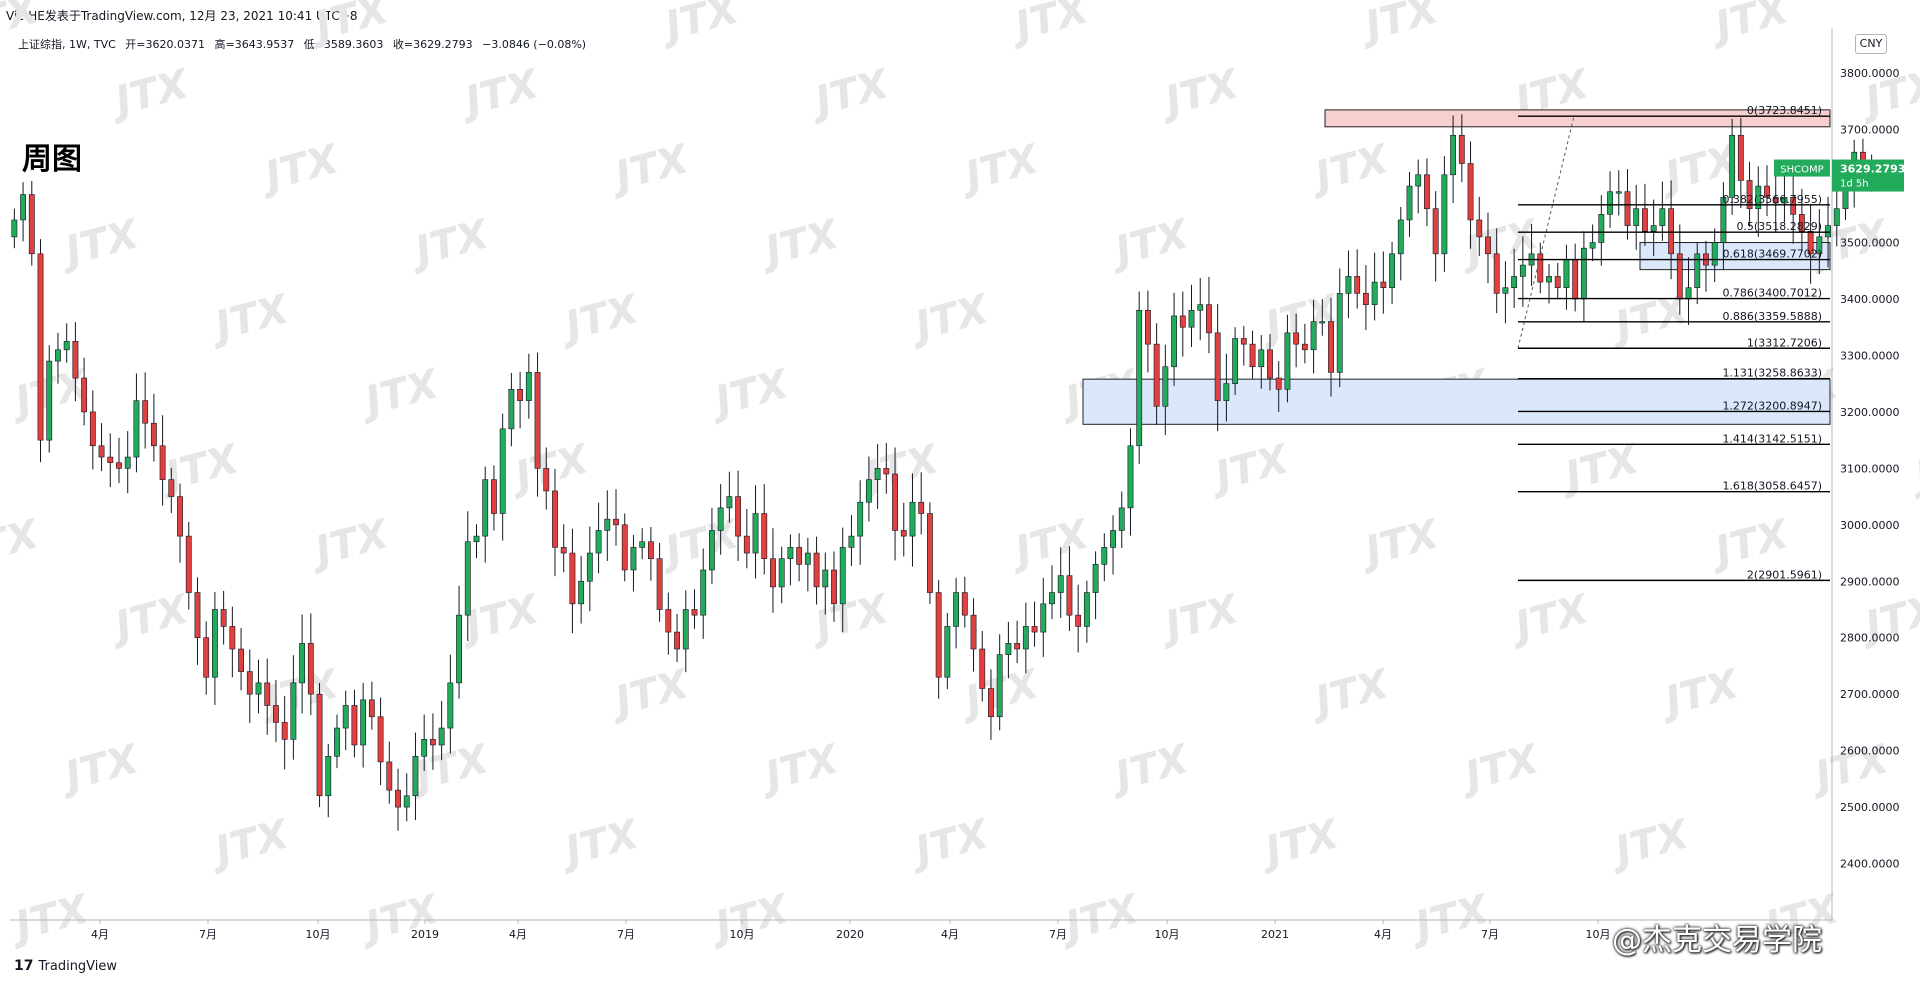 Image resolution: width=1920 pixels, height=990 pixels. I want to click on open-value: 开=3620.0371, so click(165, 44).